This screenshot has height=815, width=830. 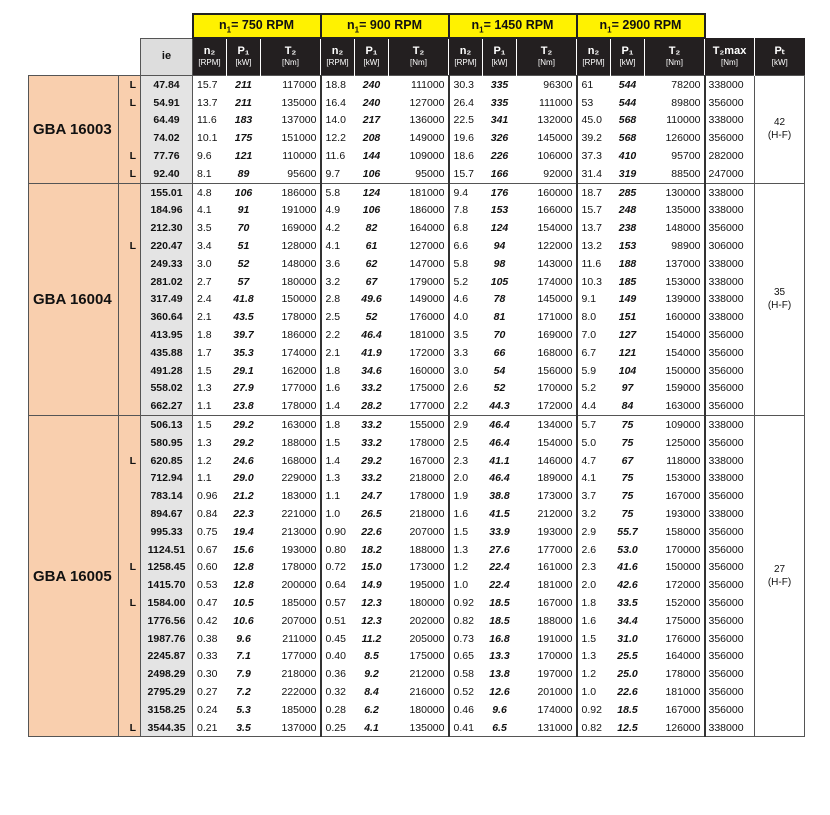 What do you see at coordinates (243, 281) in the screenshot?
I see `p1-cell: 57` at bounding box center [243, 281].